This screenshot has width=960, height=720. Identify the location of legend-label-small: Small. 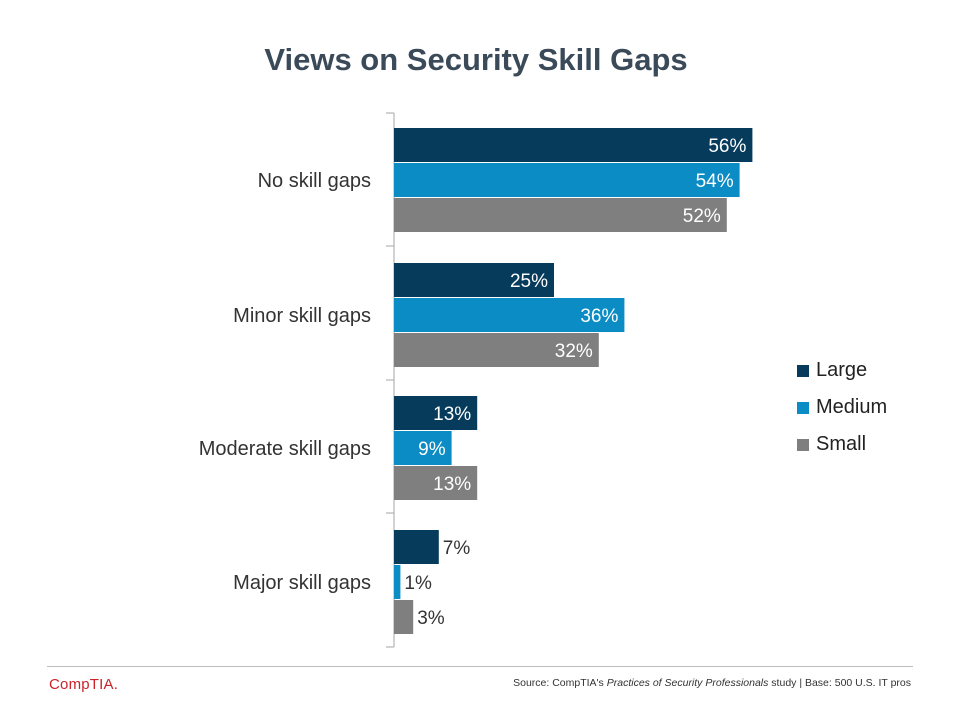
(841, 444).